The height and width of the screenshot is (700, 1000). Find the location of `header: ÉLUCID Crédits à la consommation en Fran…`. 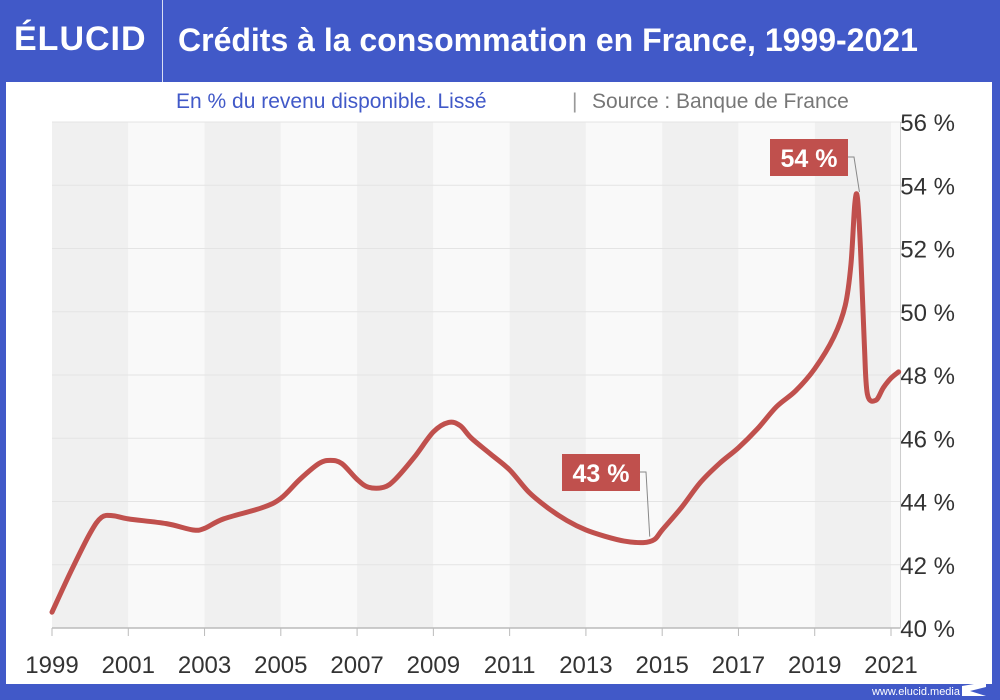

header: ÉLUCID Crédits à la consommation en Fran… is located at coordinates (500, 41).